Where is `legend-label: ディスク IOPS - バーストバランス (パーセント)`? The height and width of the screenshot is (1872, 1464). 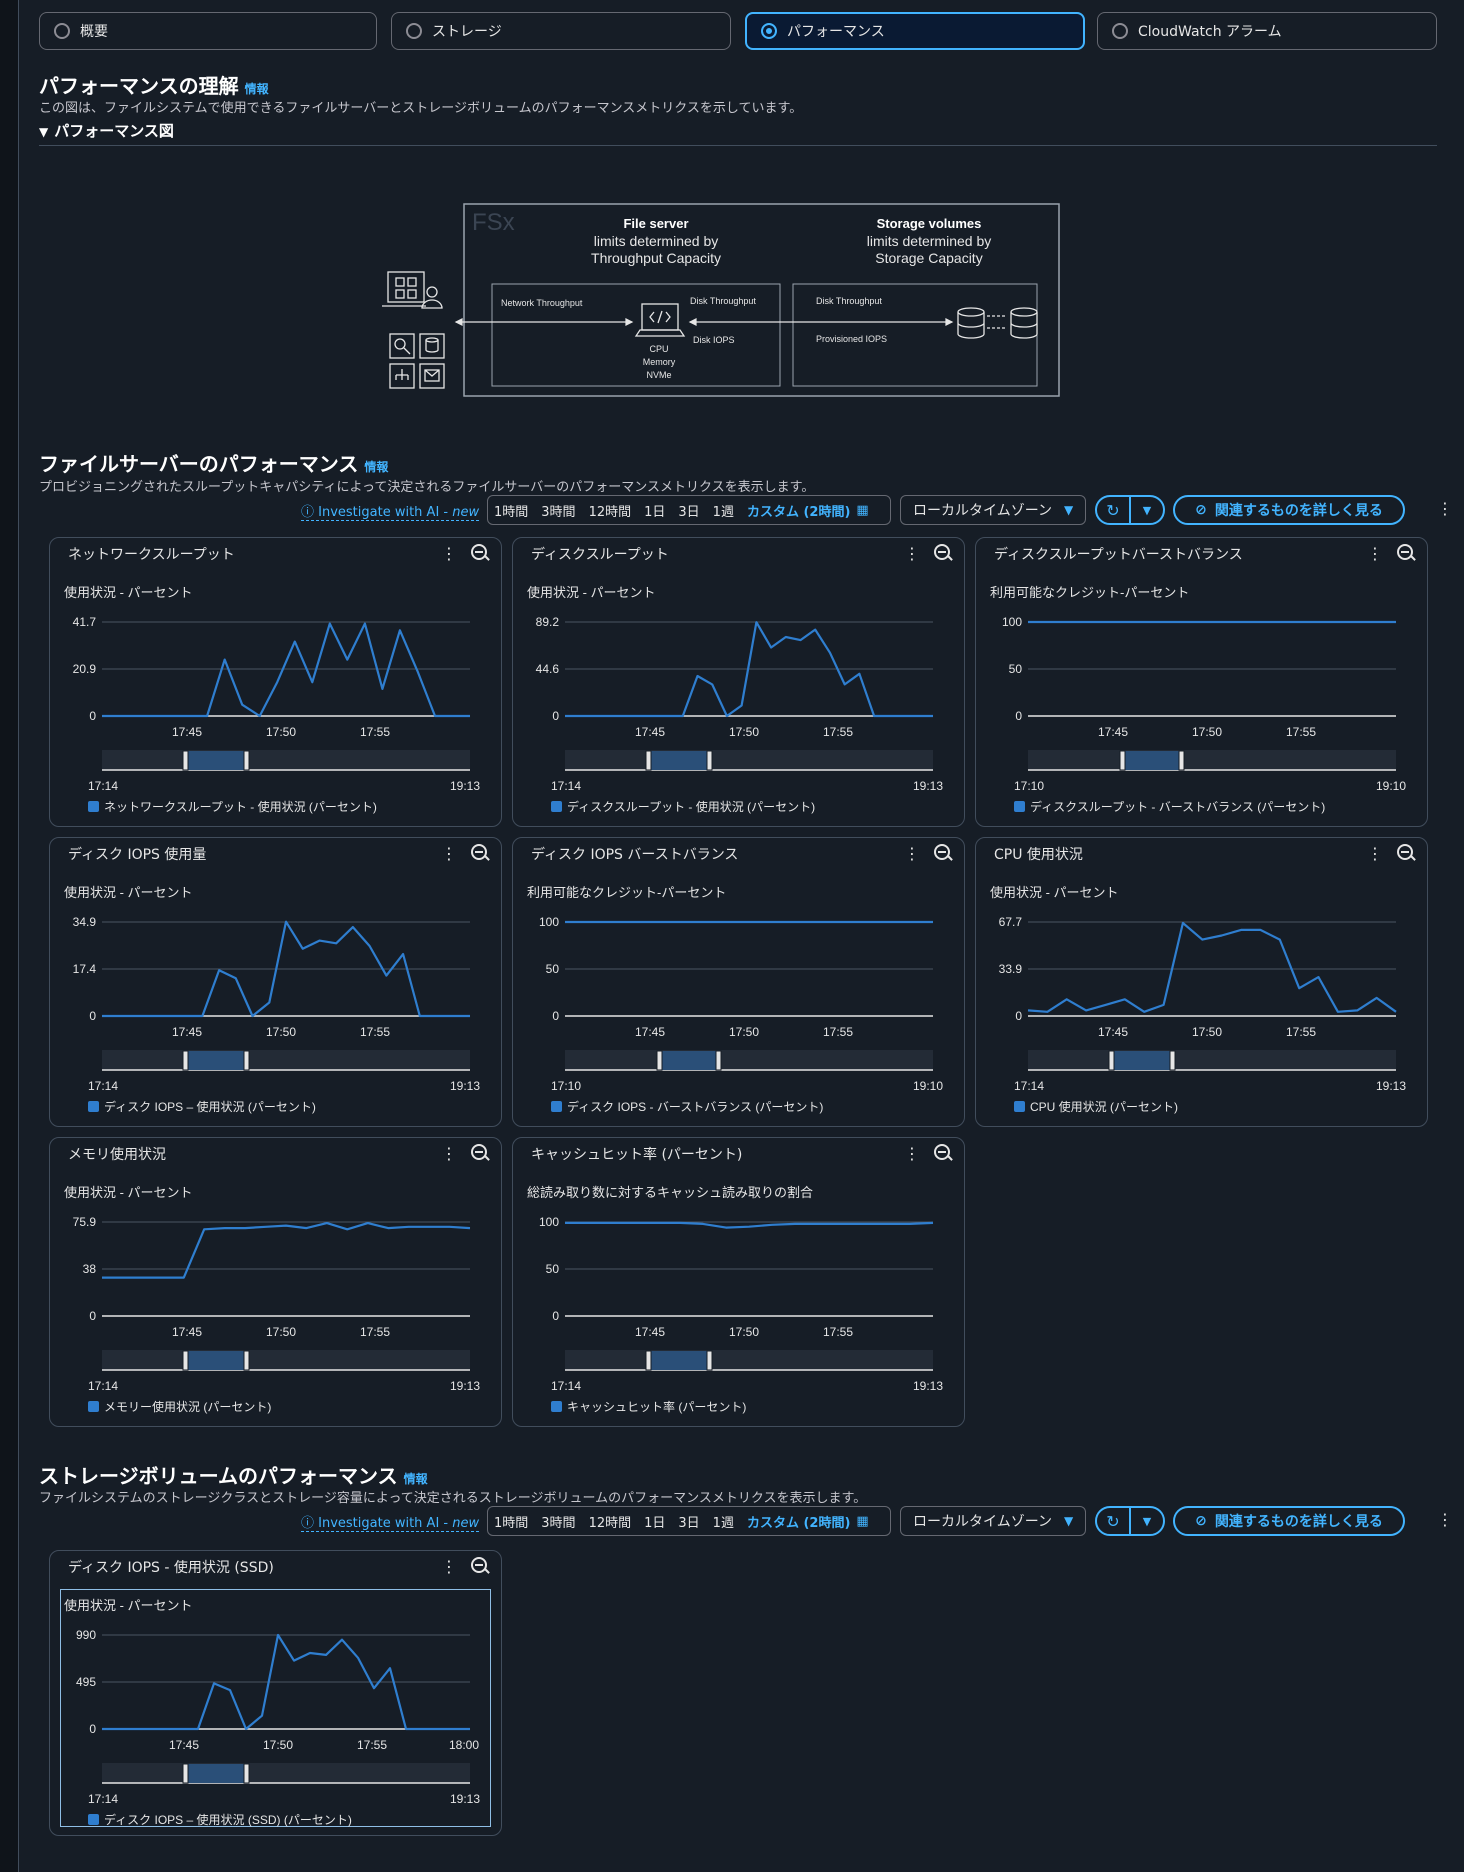
legend-label: ディスク IOPS - バーストバランス (パーセント) is located at coordinates (695, 1106).